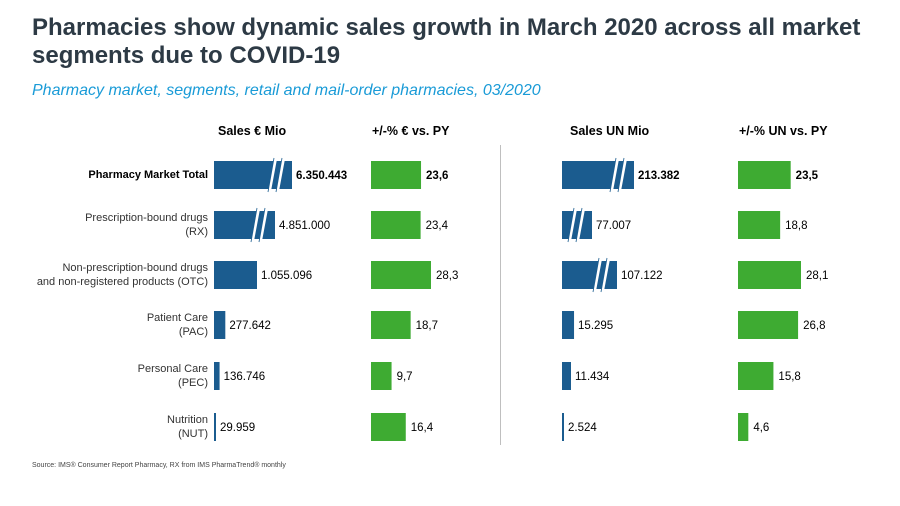 This screenshot has width=900, height=506. Describe the element at coordinates (196, 232) in the screenshot. I see `category-label-line: (RX)` at that location.